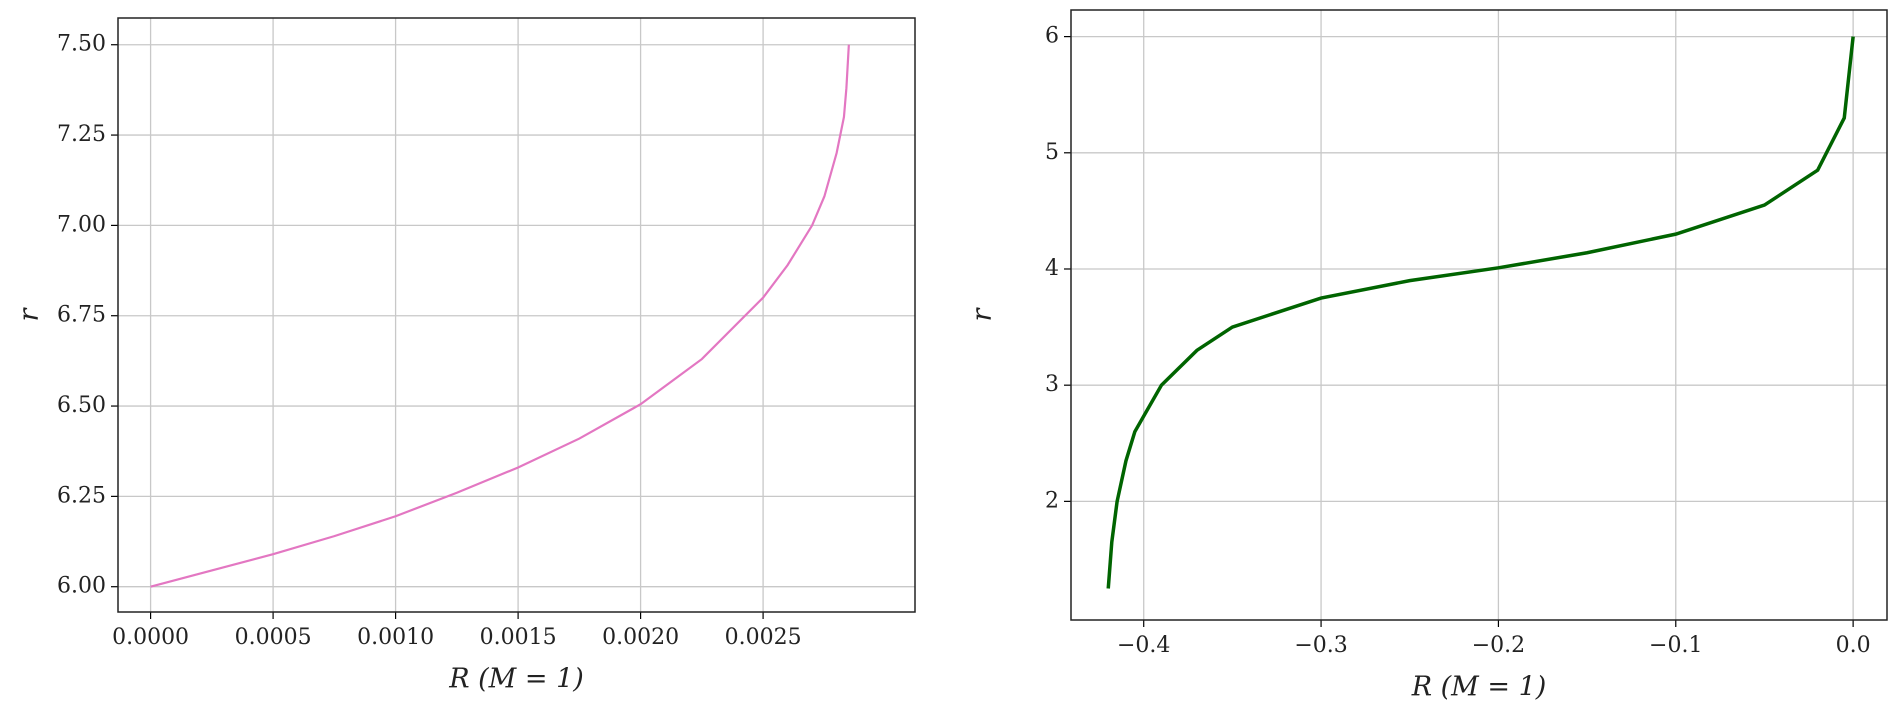 The width and height of the screenshot is (1900, 709). Describe the element at coordinates (1143, 645) in the screenshot. I see `x-tick-label: −0.4` at that location.